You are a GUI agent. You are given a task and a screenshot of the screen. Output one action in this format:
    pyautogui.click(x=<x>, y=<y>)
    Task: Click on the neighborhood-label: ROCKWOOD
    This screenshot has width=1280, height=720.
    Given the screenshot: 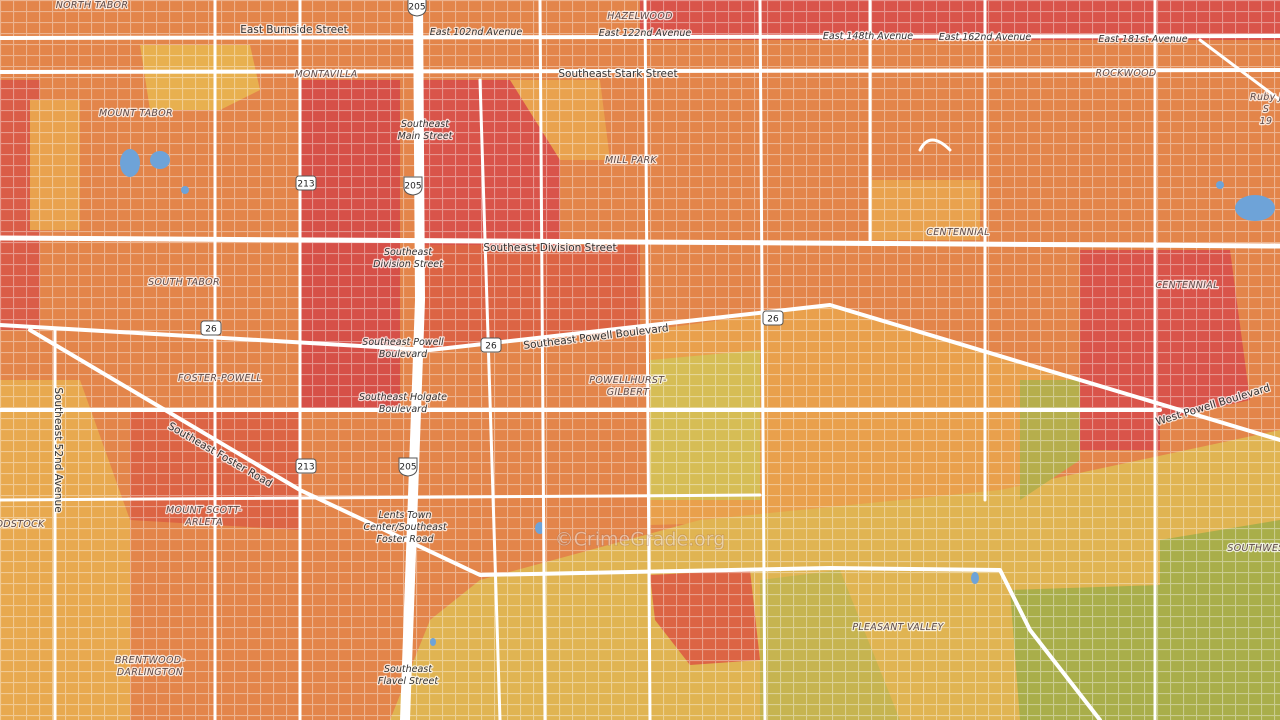 What is the action you would take?
    pyautogui.click(x=1125, y=73)
    